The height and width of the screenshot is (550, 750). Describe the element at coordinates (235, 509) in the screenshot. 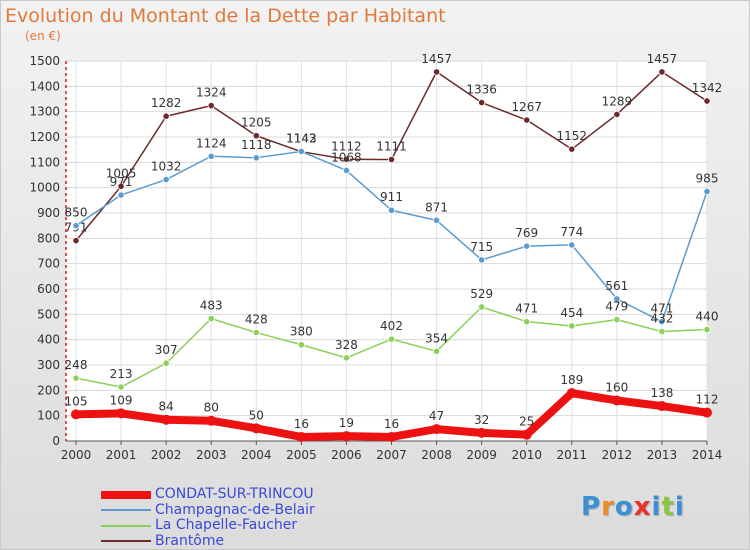

I see `legend-label: Champagnac-de-Belair` at that location.